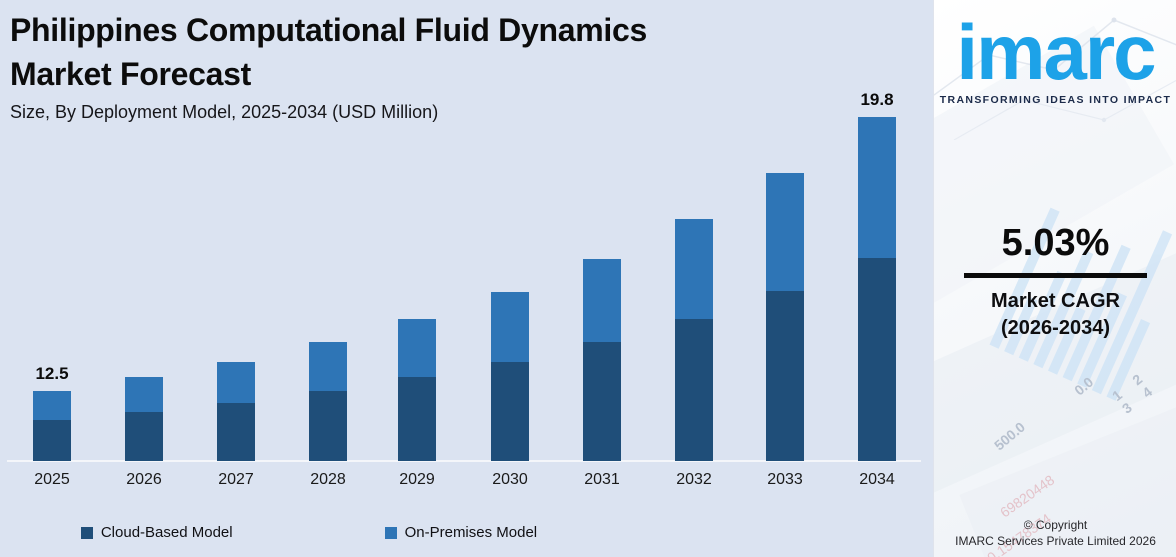  Describe the element at coordinates (471, 532) in the screenshot. I see `legend-label: On-Premises Model` at that location.